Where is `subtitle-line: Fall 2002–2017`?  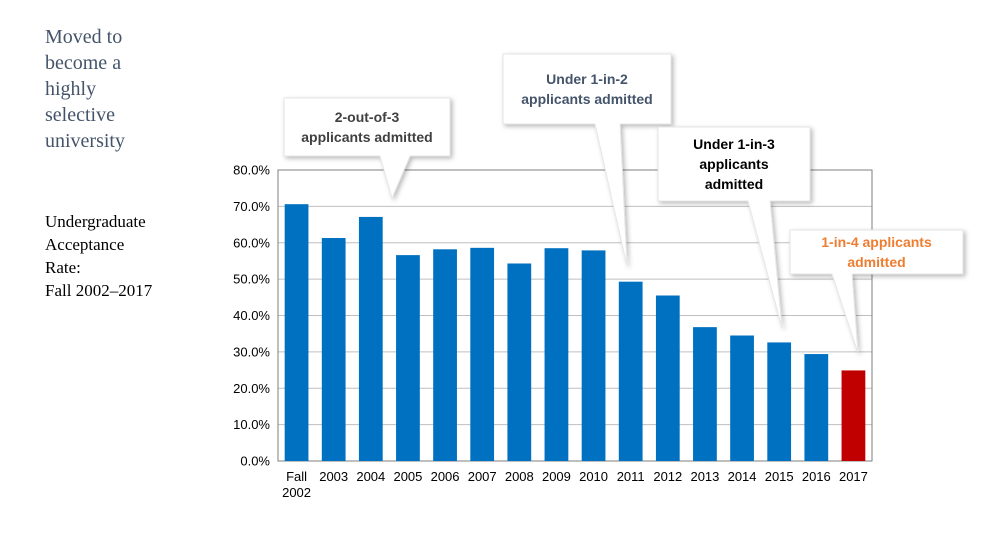
subtitle-line: Fall 2002–2017 is located at coordinates (99, 290).